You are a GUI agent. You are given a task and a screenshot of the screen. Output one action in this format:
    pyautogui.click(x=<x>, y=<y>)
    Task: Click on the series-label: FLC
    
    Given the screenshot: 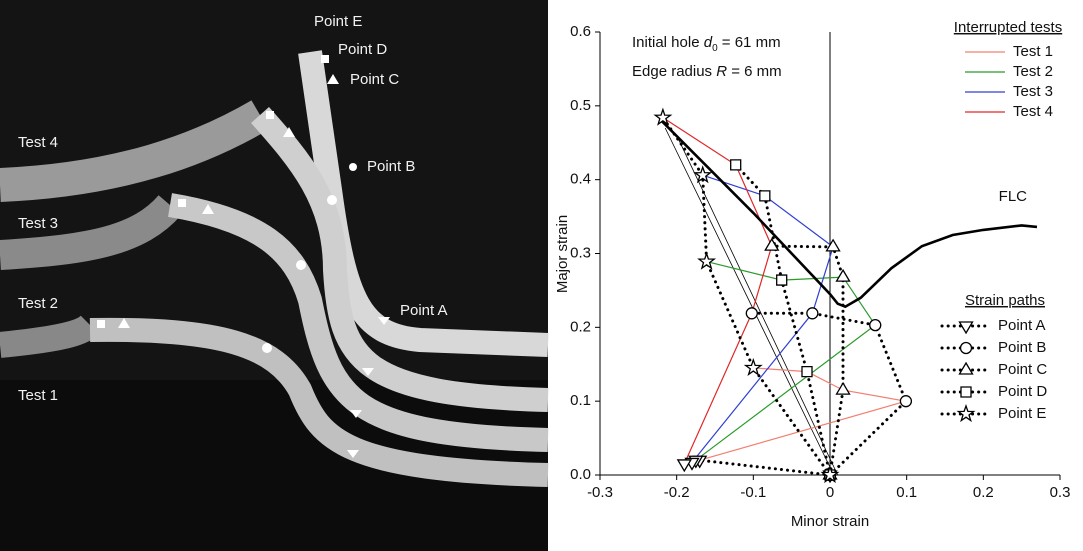 What is the action you would take?
    pyautogui.click(x=1013, y=196)
    